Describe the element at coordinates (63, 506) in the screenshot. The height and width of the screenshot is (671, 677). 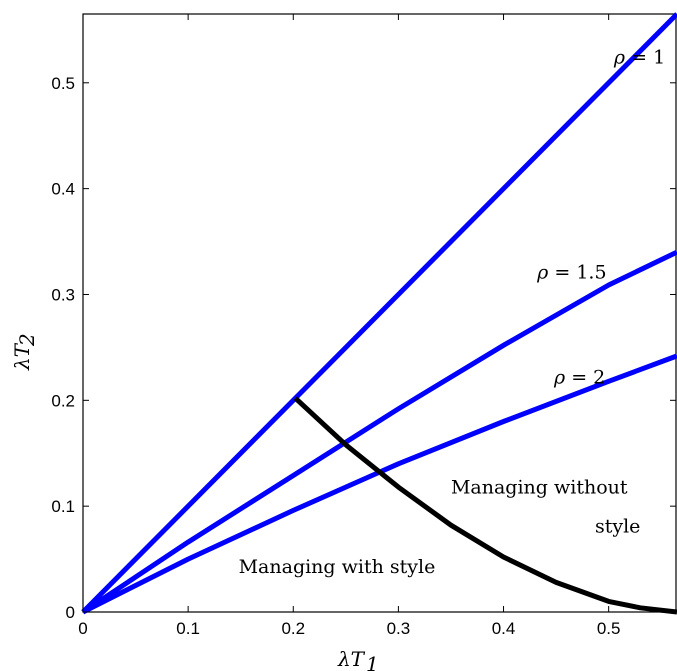
I see `y-tick-label: 0.1` at that location.